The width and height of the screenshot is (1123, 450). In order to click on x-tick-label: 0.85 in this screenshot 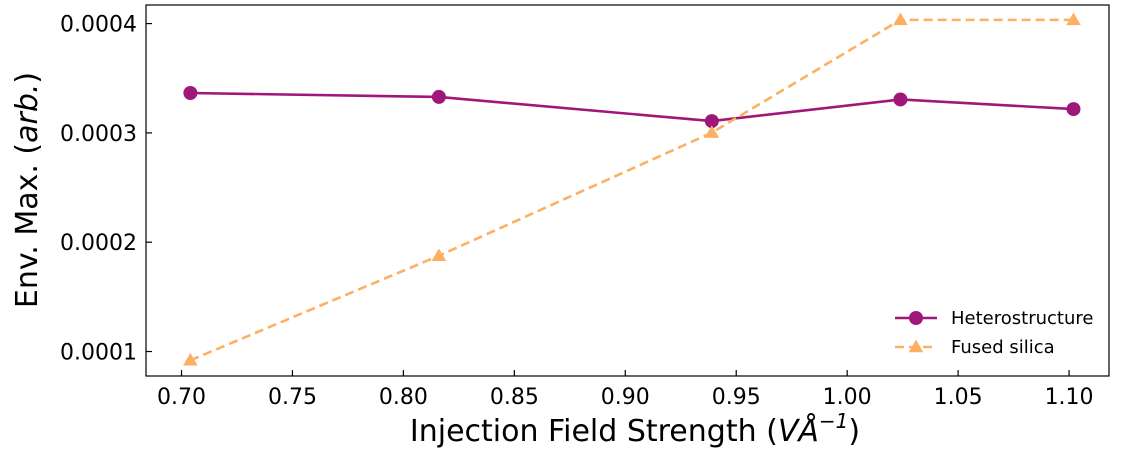, I will do `click(514, 397)`.